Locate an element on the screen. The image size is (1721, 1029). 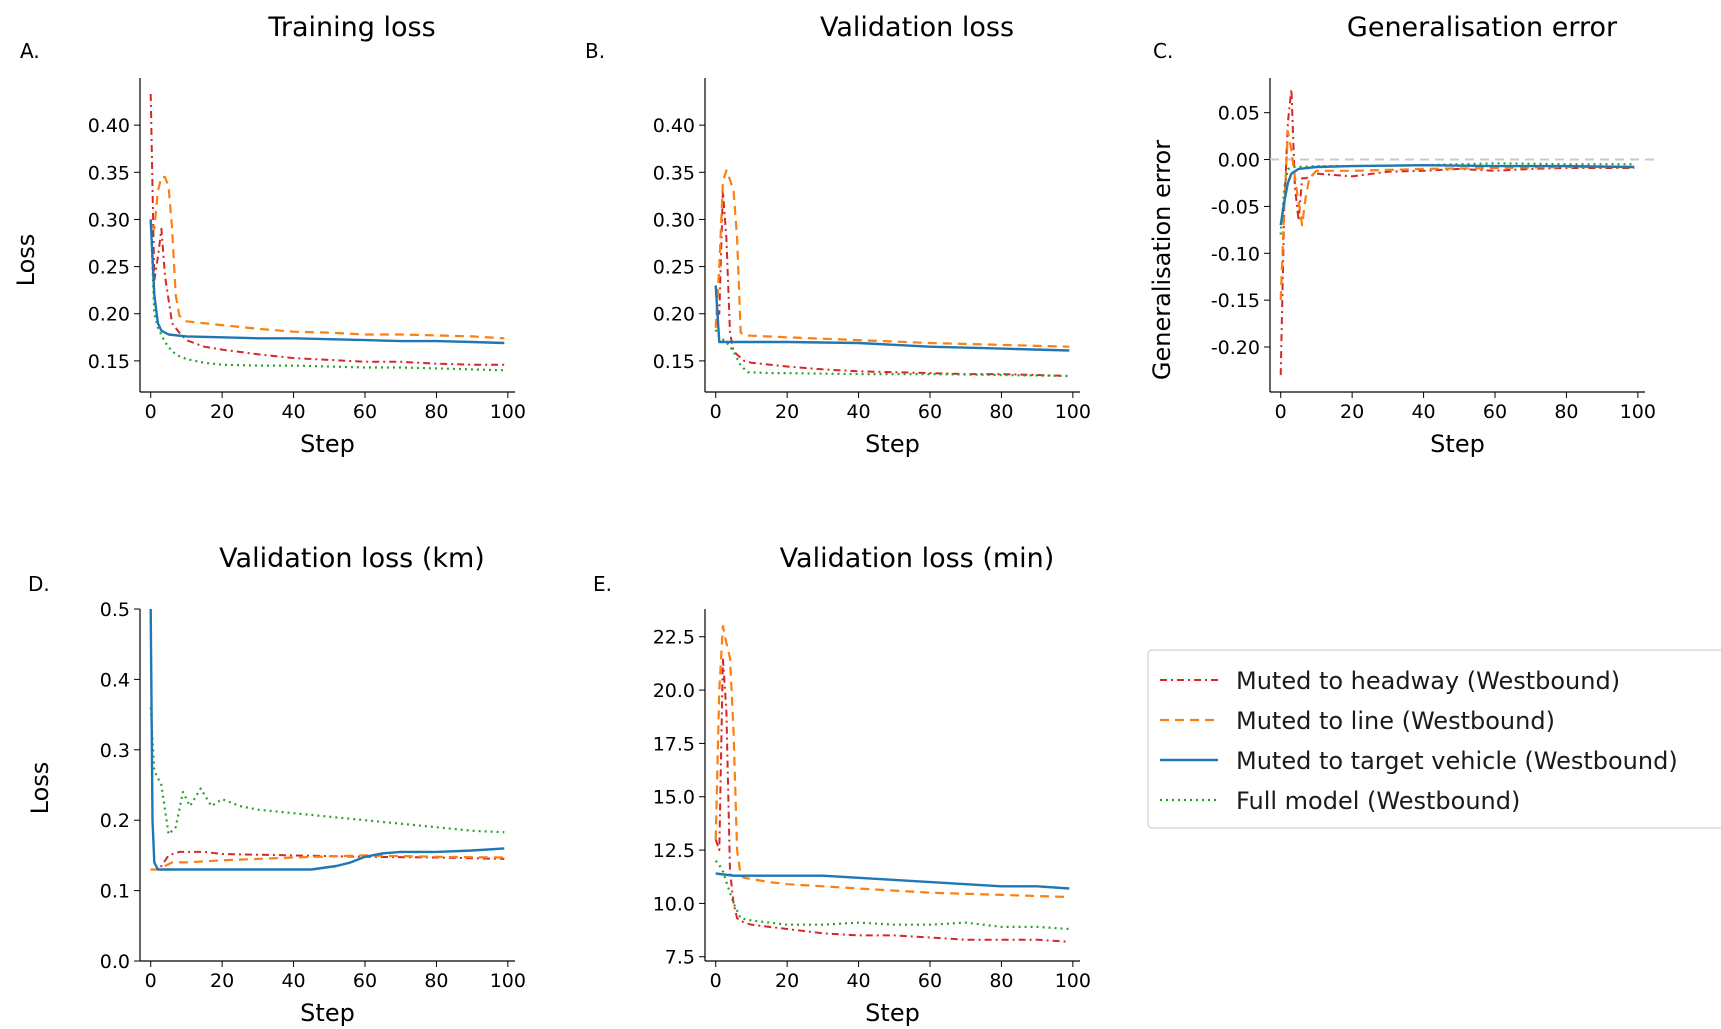
y-tick-label: -0.20 is located at coordinates (1235, 348).